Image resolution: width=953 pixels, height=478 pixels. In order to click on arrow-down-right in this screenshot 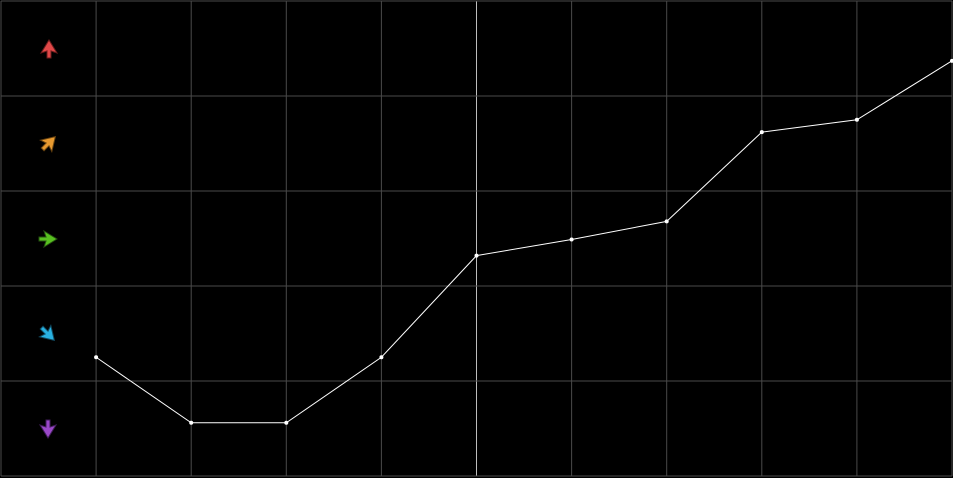, I will do `click(47, 333)`.